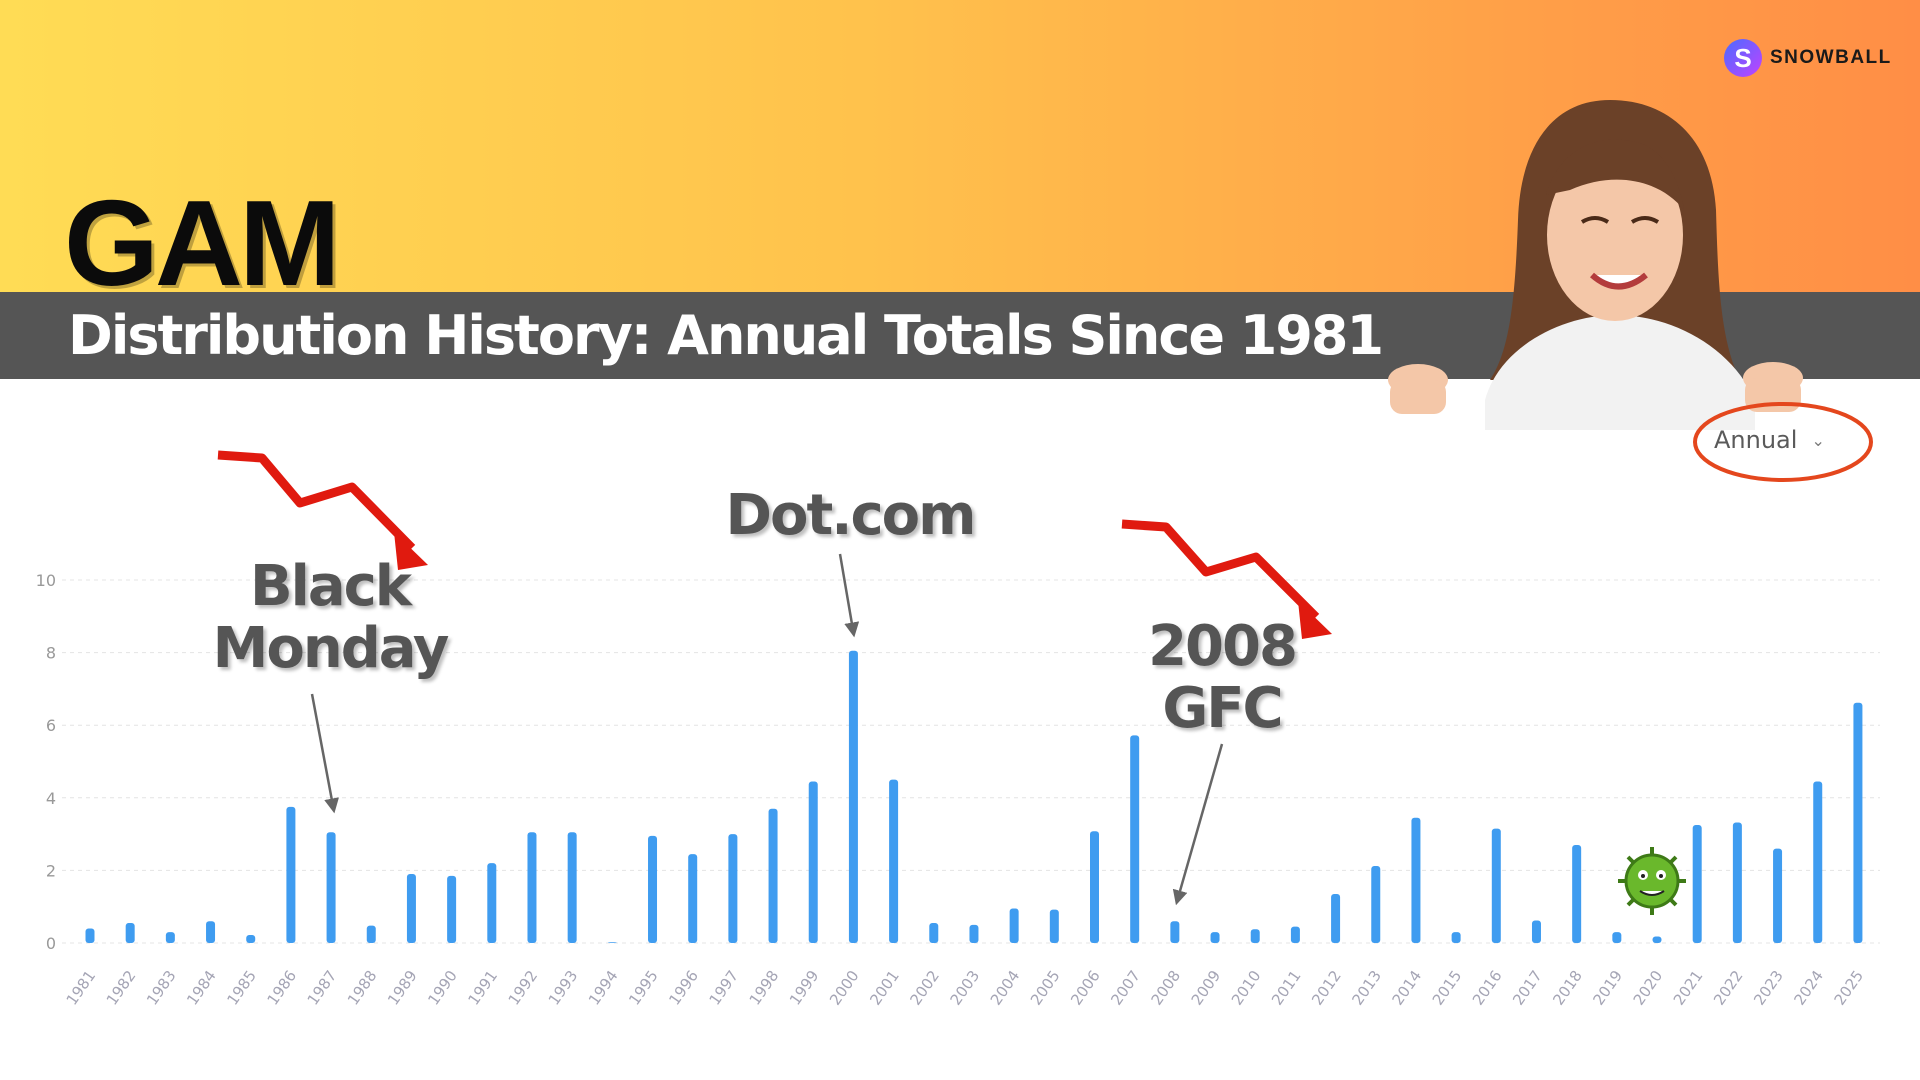 This screenshot has height=1080, width=1920. What do you see at coordinates (51, 943) in the screenshot?
I see `y-tick-label: 0` at bounding box center [51, 943].